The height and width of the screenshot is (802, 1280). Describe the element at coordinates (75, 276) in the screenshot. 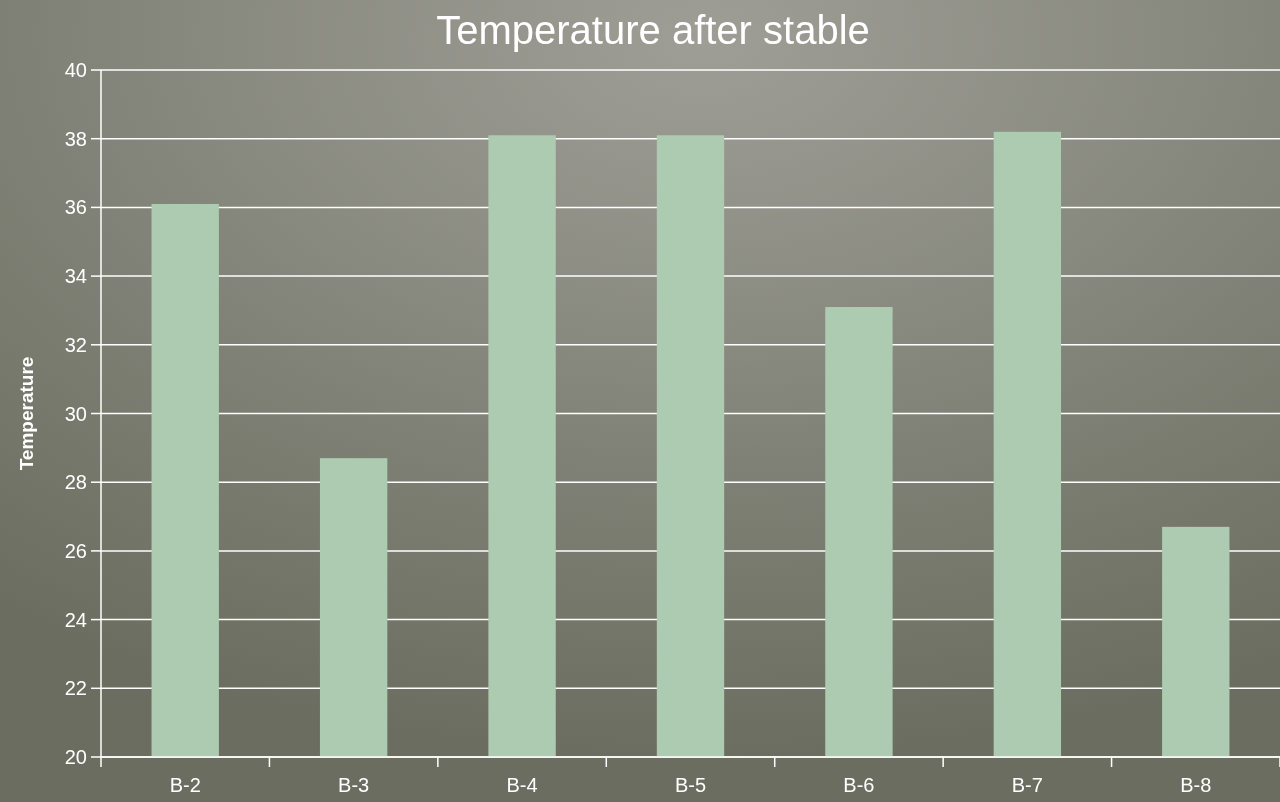

I see `y-tick-label: 34` at that location.